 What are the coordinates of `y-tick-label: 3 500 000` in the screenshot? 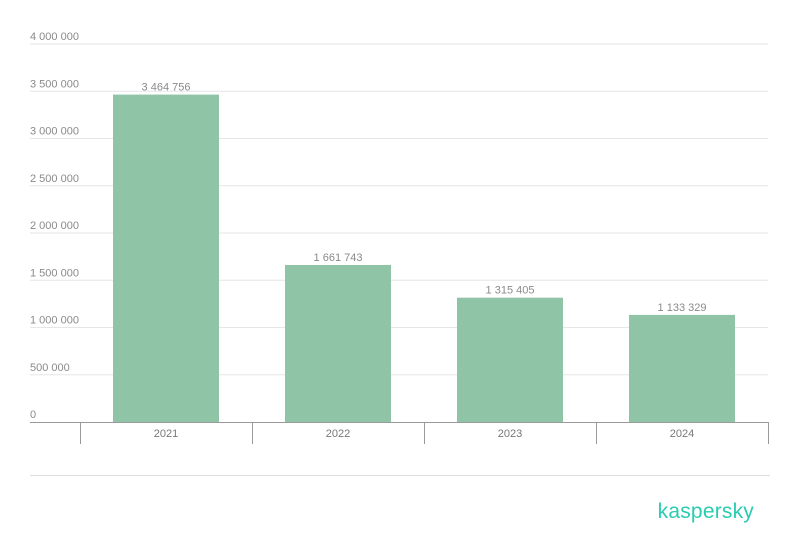 It's located at (54, 84).